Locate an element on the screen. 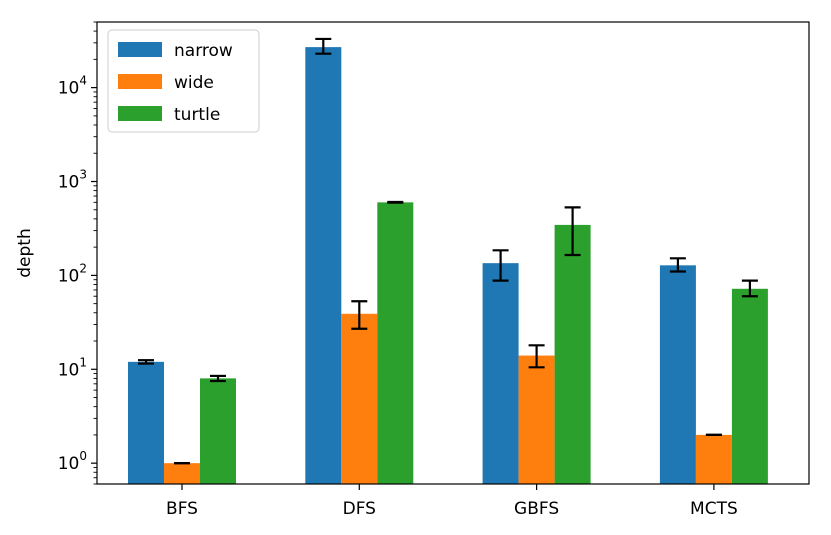 The height and width of the screenshot is (535, 831). y-tick-label: 10⁴ is located at coordinates (72, 86).